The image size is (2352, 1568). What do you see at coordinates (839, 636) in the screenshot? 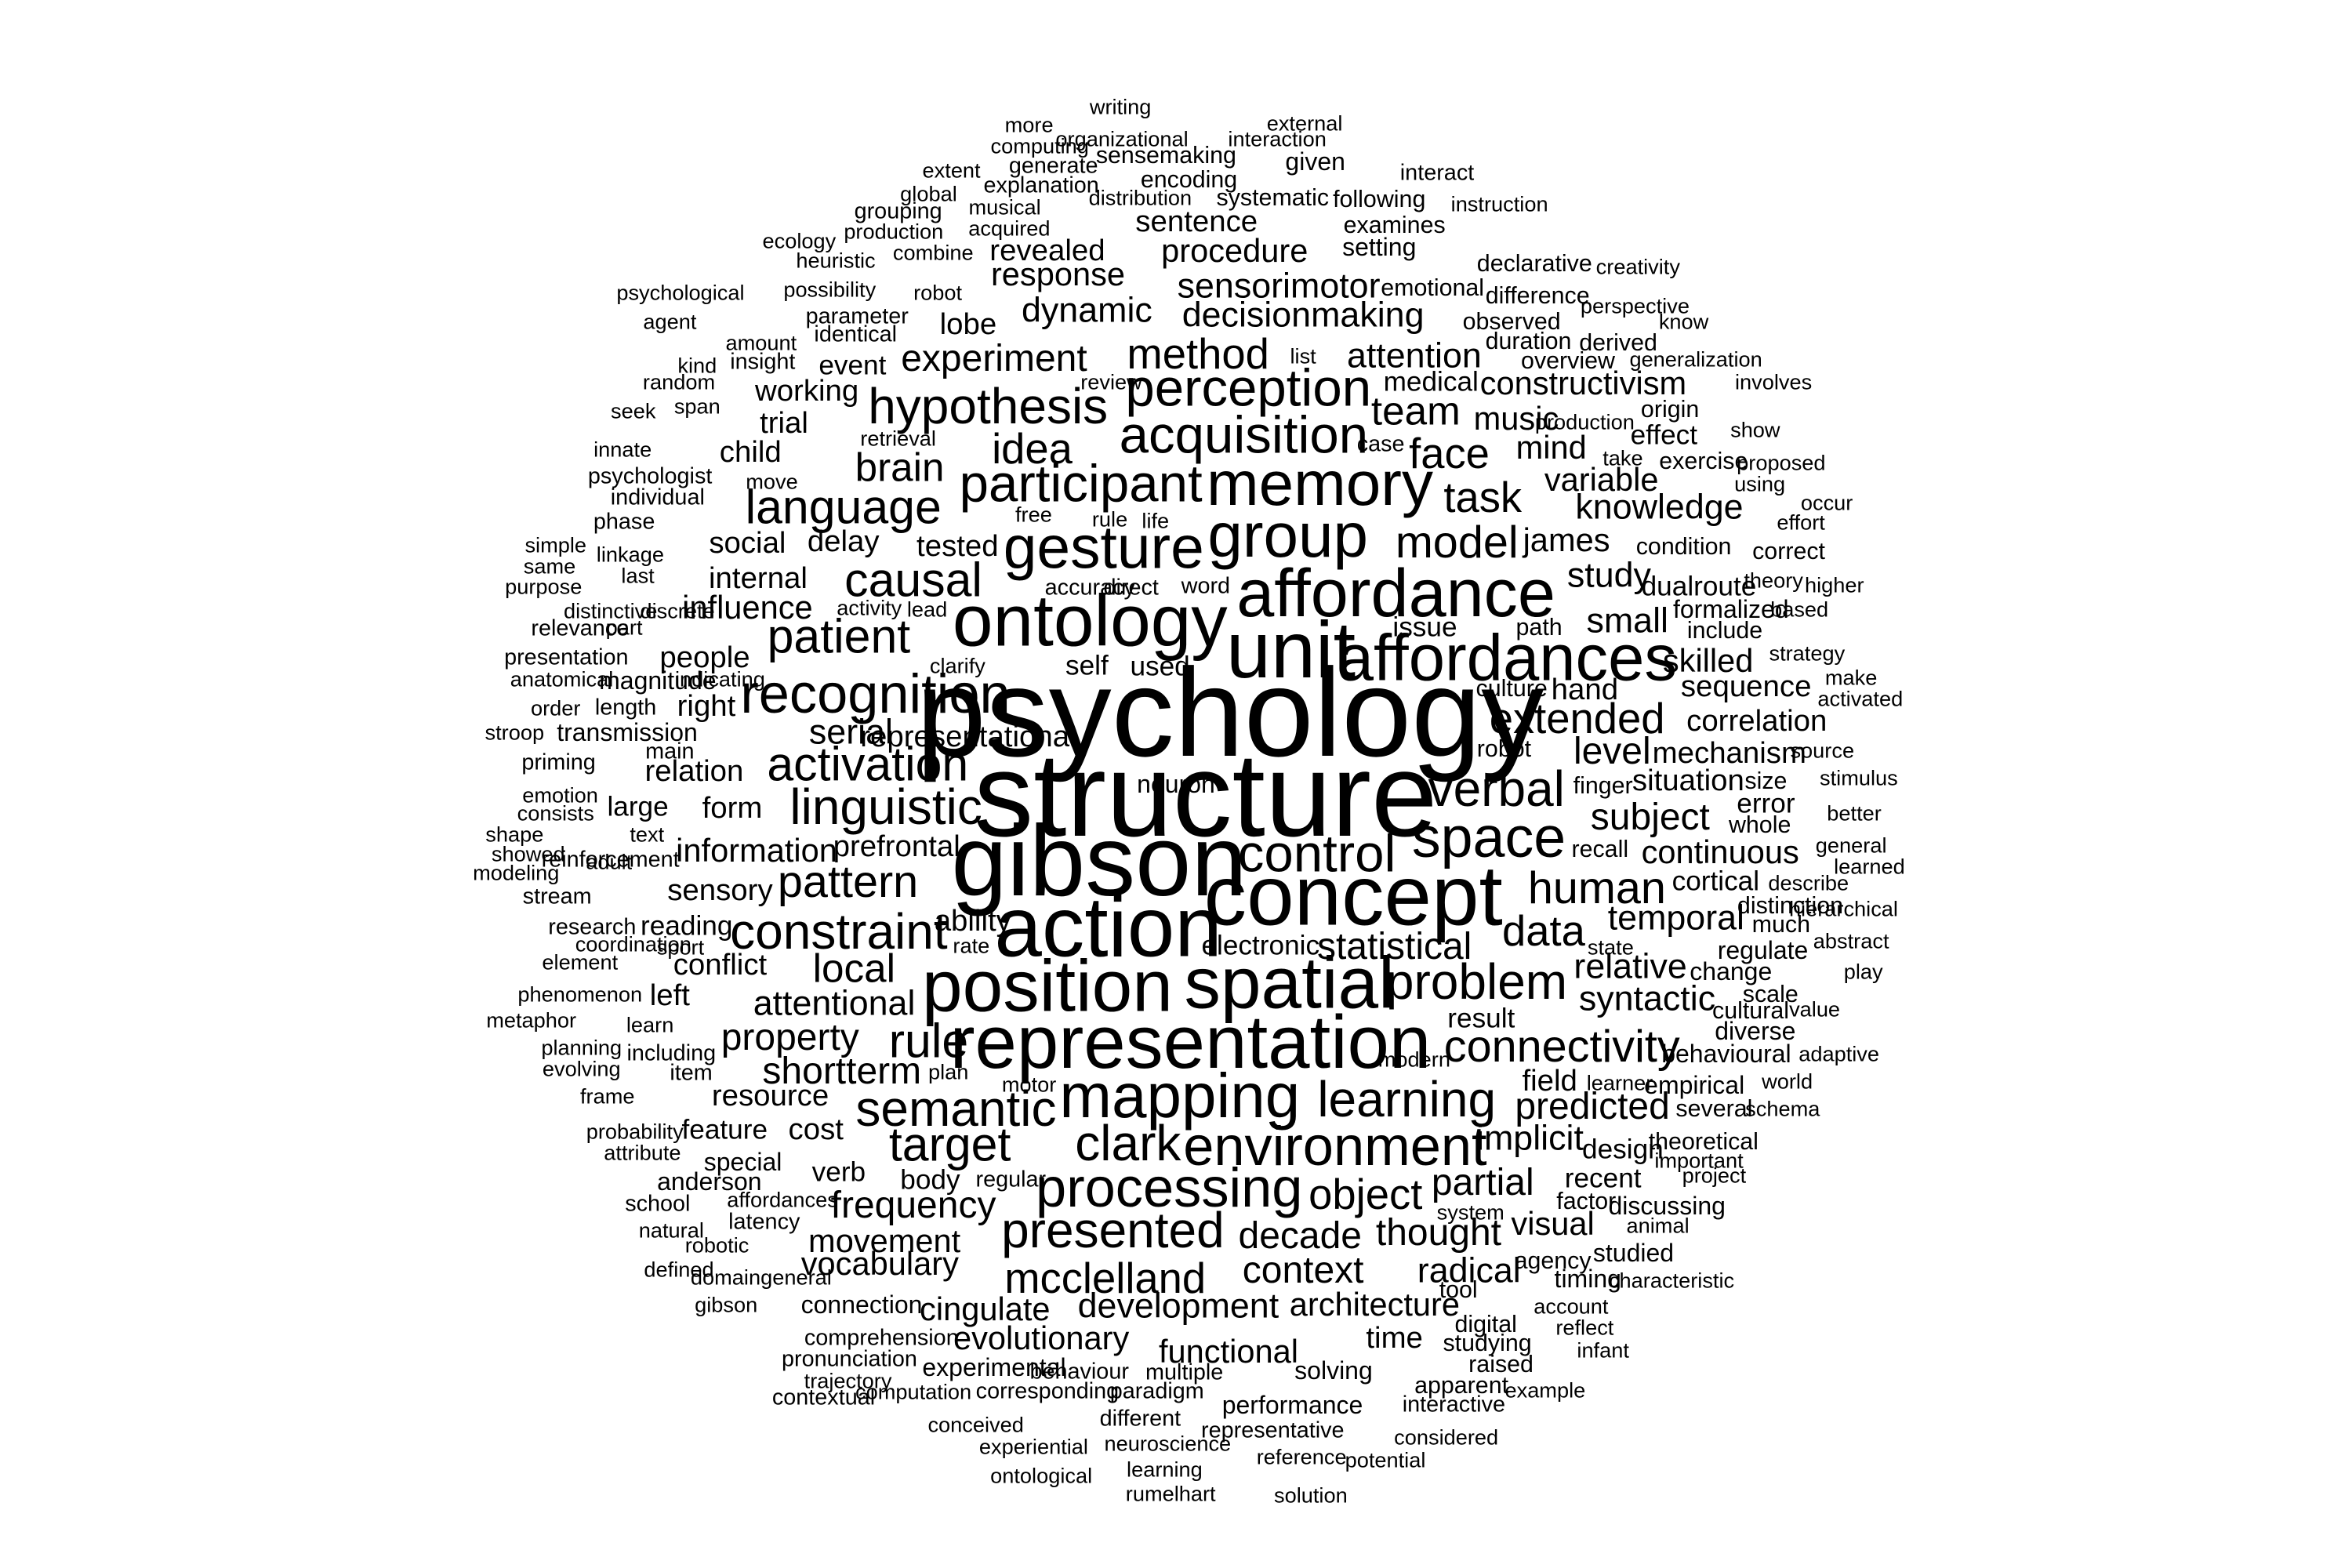
I see `word-patient: patient` at bounding box center [839, 636].